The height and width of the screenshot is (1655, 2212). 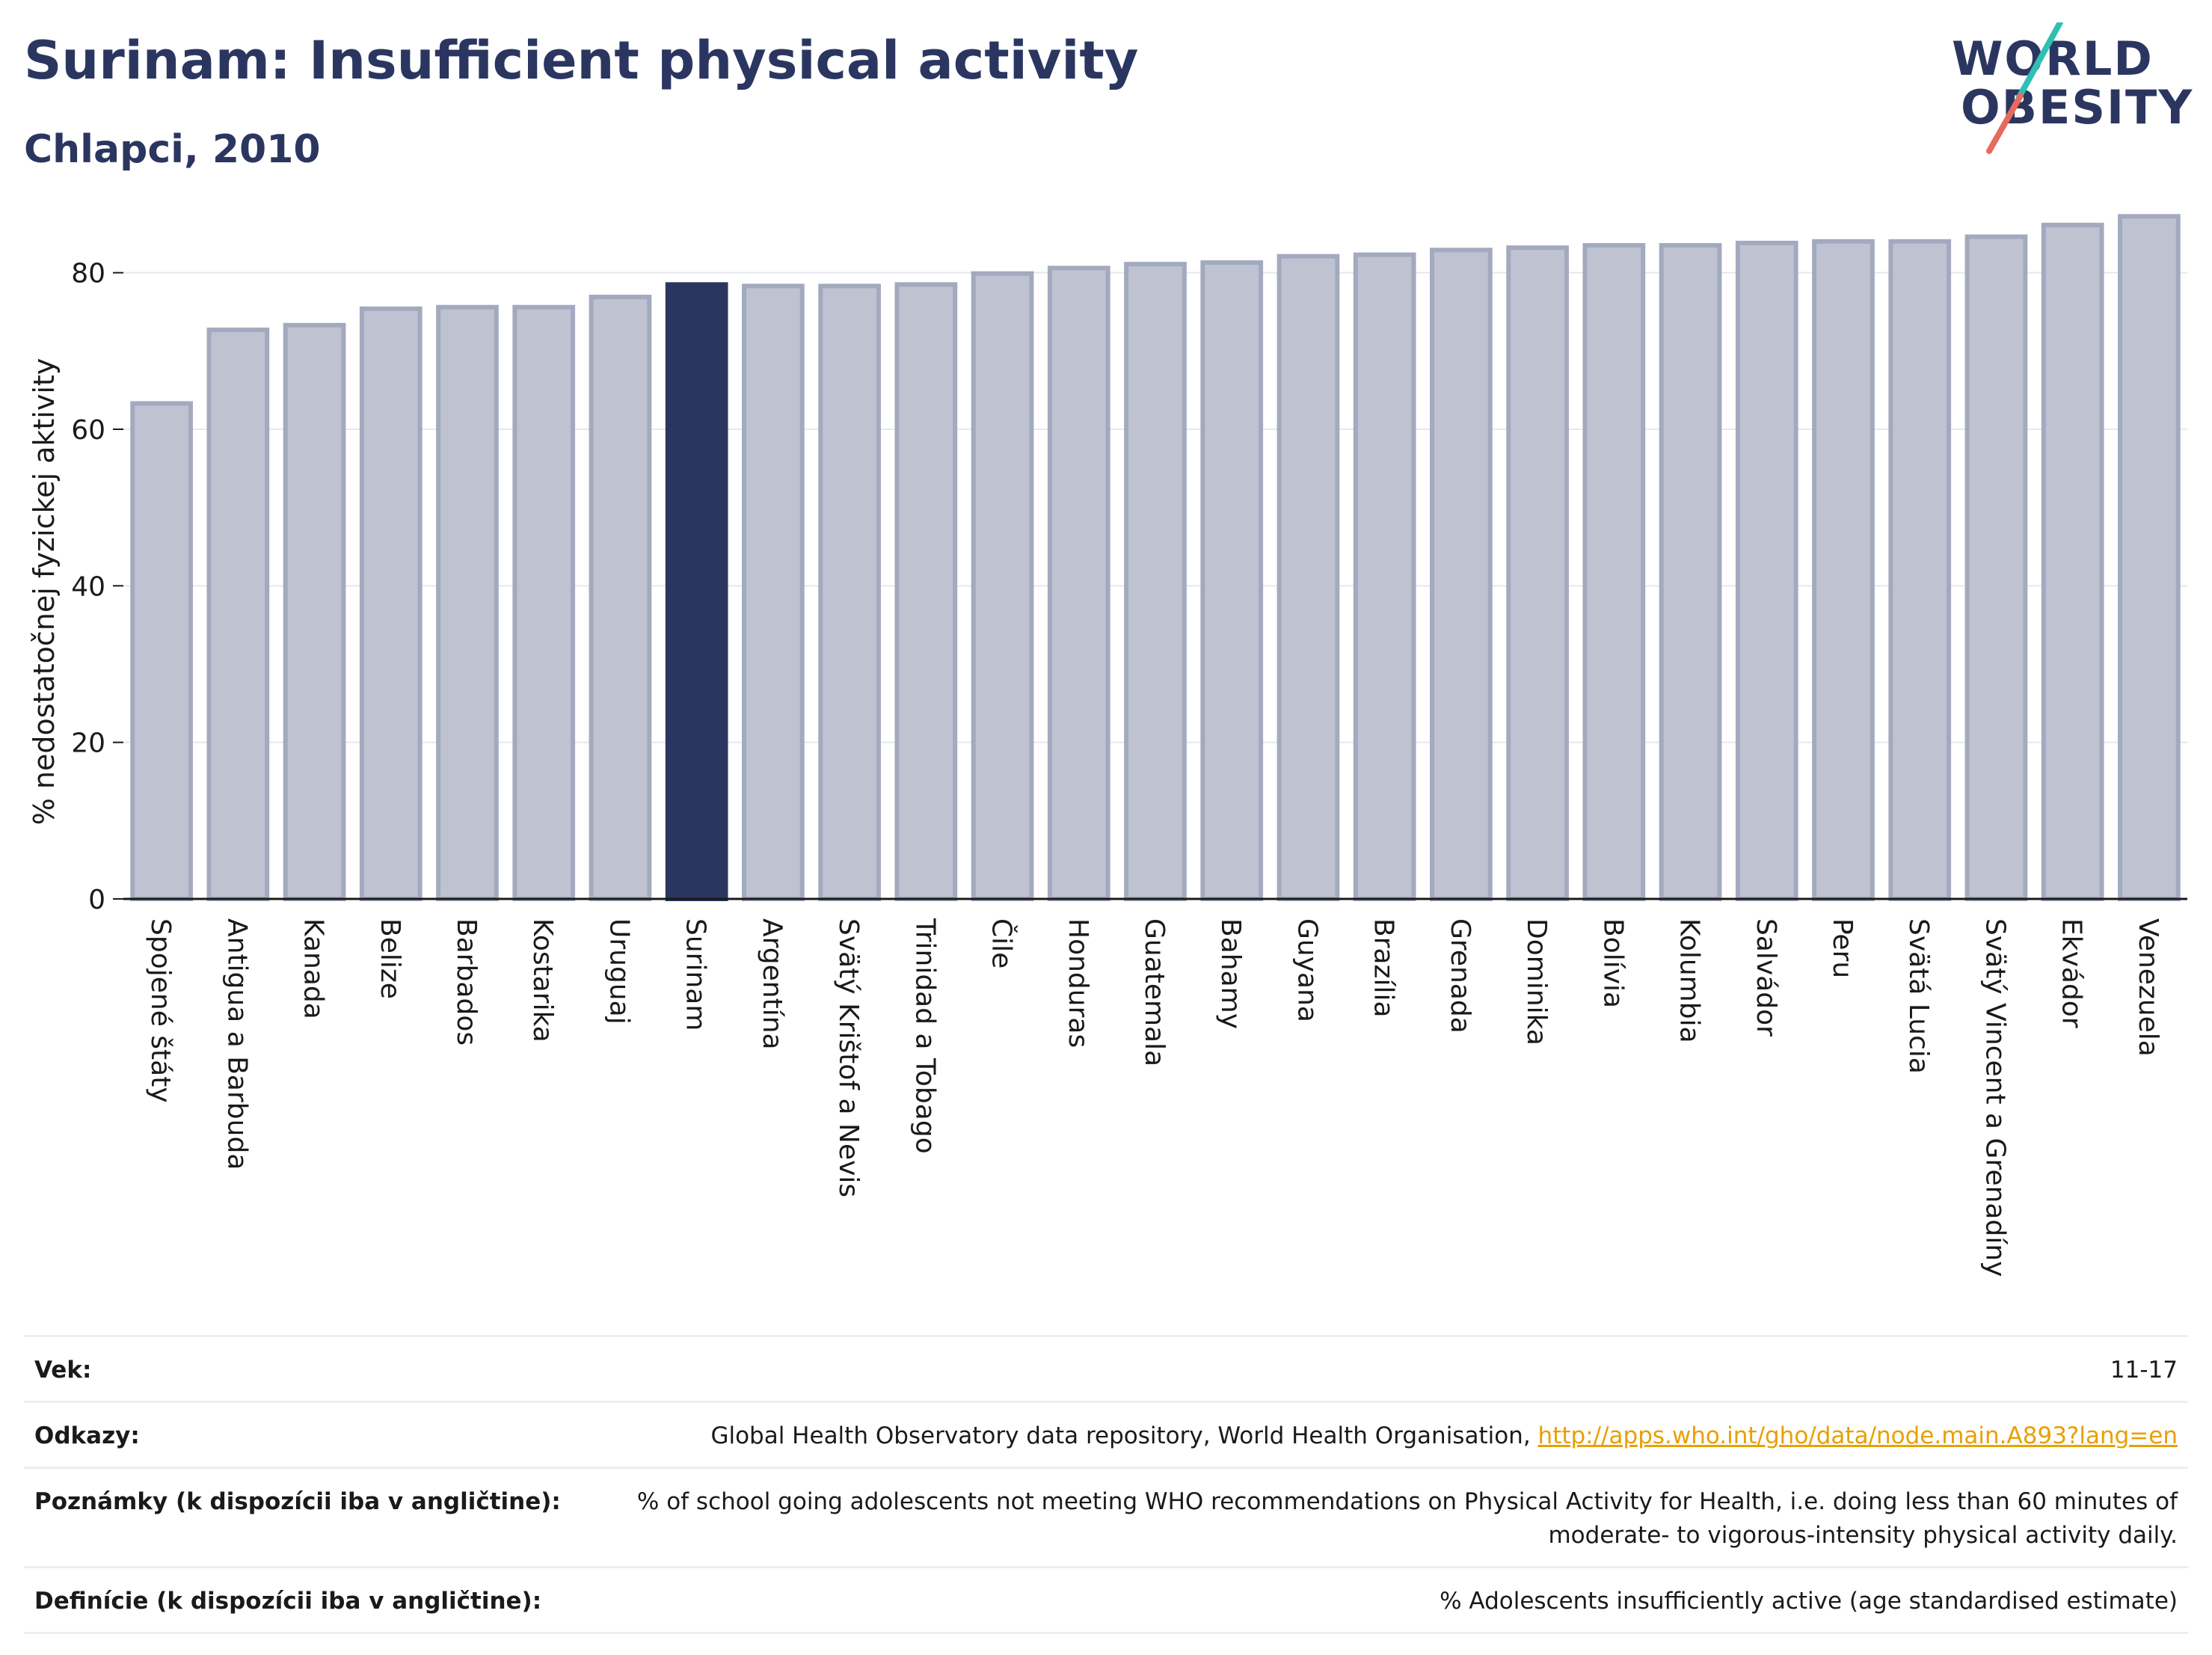 What do you see at coordinates (848, 1057) in the screenshot?
I see `x-tick-label: Svätý Krištof a Nevis` at bounding box center [848, 1057].